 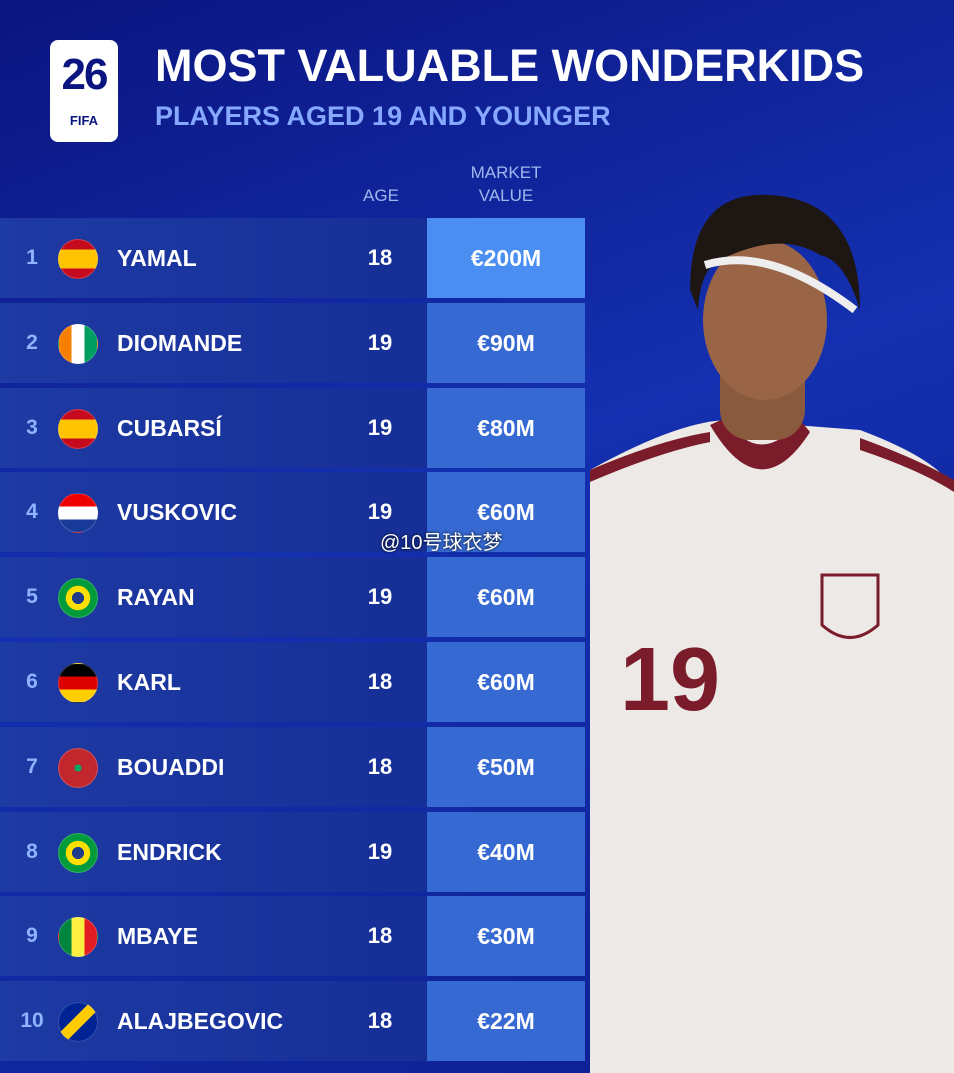 I want to click on market-value: €40M, so click(x=506, y=851).